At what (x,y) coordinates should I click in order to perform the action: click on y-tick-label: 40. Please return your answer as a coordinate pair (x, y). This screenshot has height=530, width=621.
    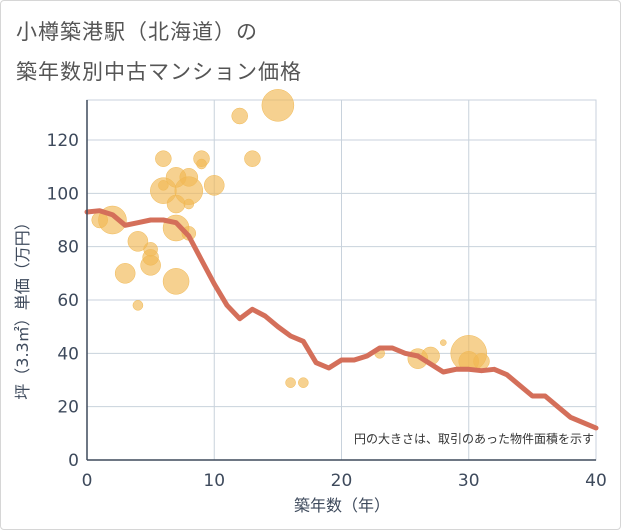
    Looking at the image, I should click on (68, 354).